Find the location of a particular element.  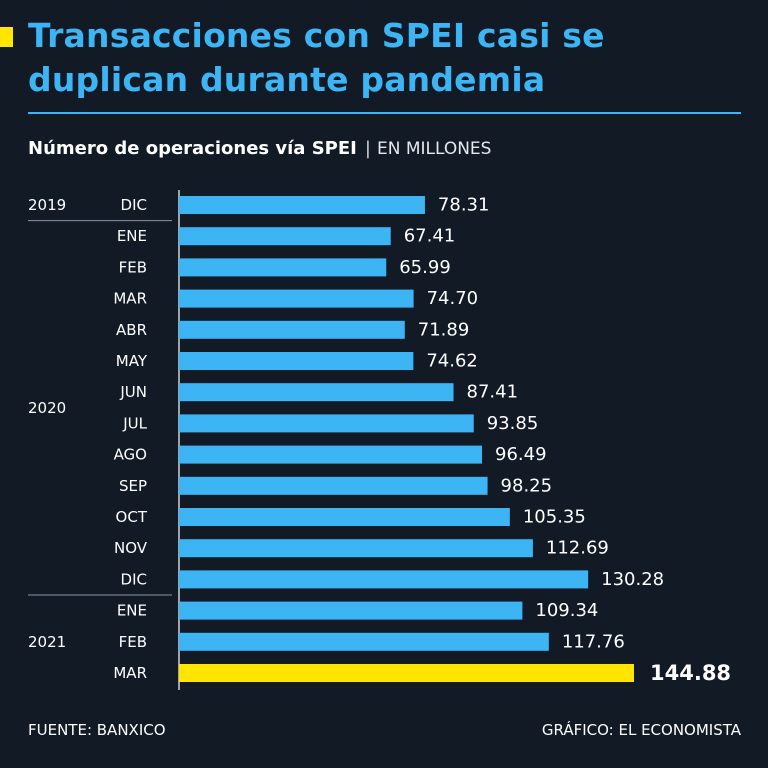

data-label: 117.76 is located at coordinates (593, 641).